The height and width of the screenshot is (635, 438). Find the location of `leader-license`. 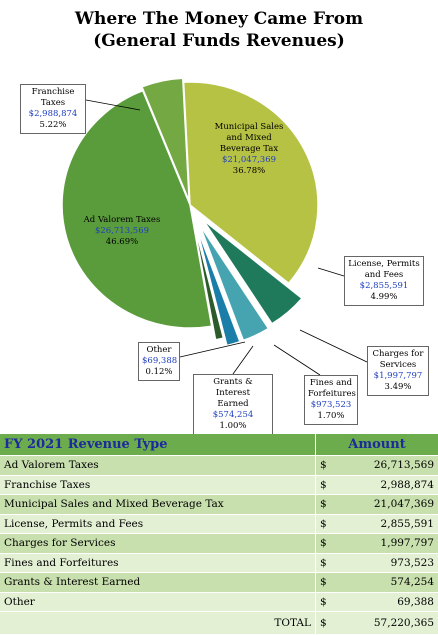

leader-license is located at coordinates (331, 272).